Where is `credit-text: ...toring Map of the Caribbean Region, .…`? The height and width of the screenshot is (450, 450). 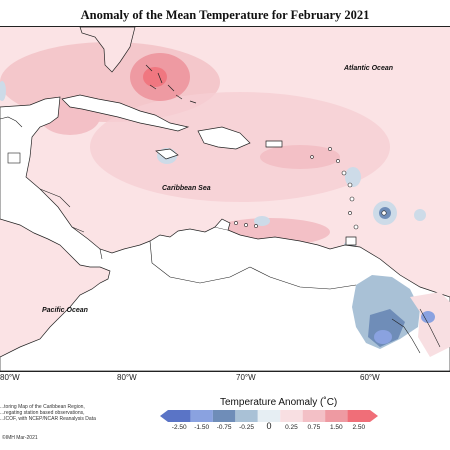 credit-text: ...toring Map of the Caribbean Region, .… is located at coordinates (55, 413).